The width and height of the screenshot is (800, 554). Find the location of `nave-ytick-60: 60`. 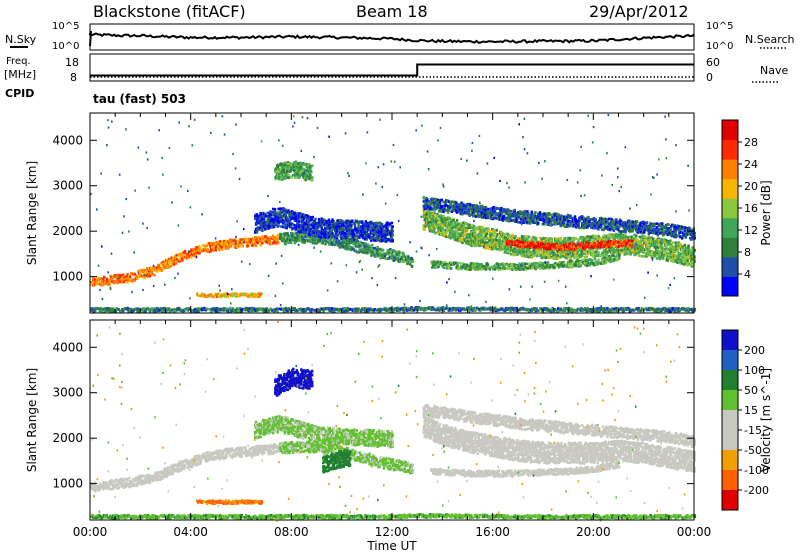

nave-ytick-60: 60 is located at coordinates (713, 62).